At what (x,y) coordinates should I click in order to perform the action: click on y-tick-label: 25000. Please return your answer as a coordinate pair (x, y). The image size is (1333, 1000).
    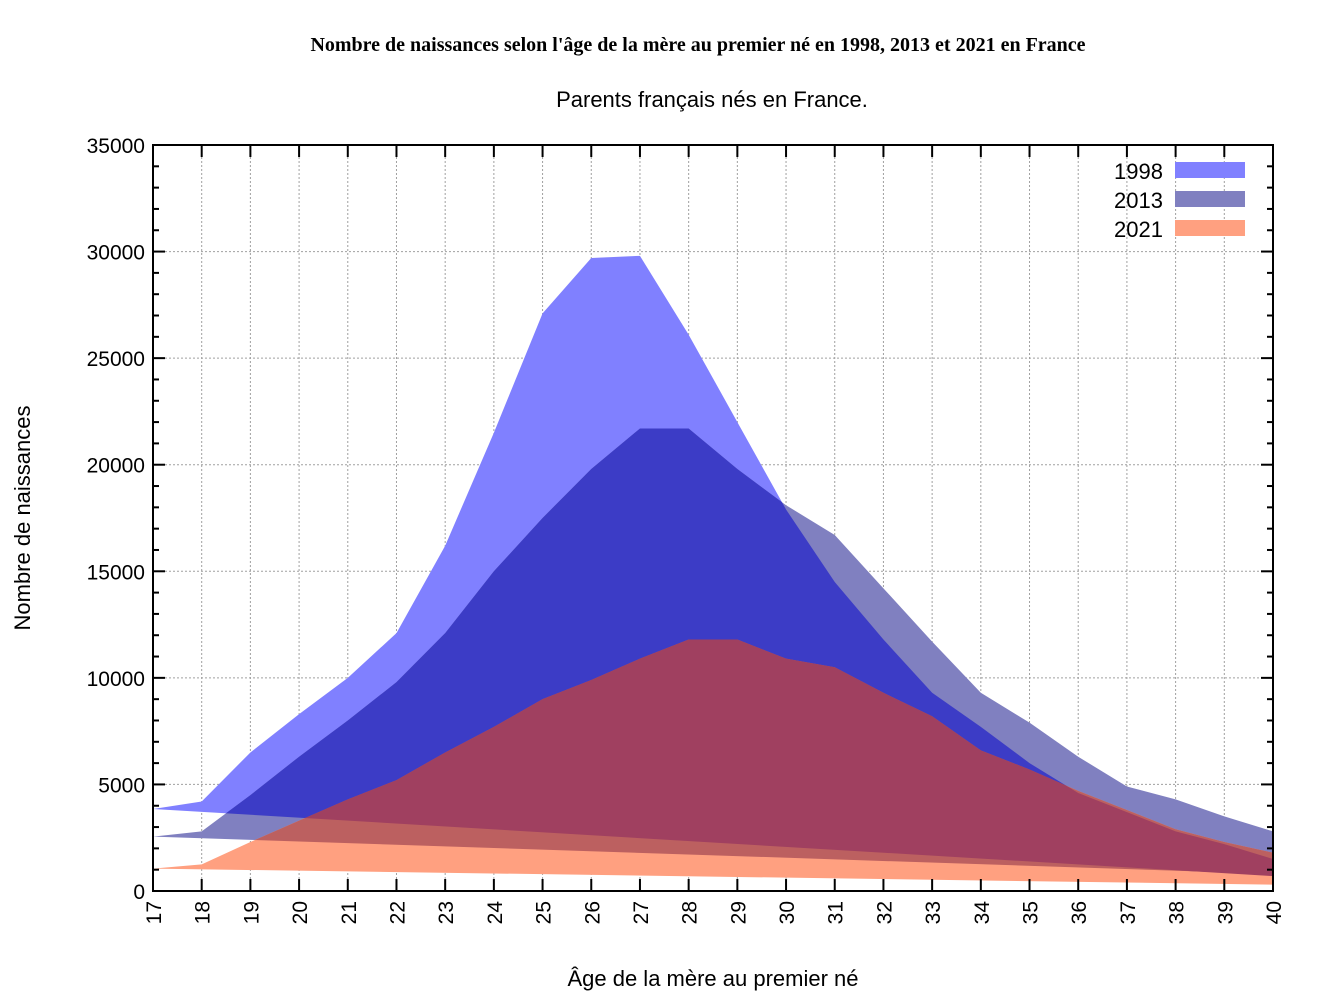
    Looking at the image, I should click on (116, 359).